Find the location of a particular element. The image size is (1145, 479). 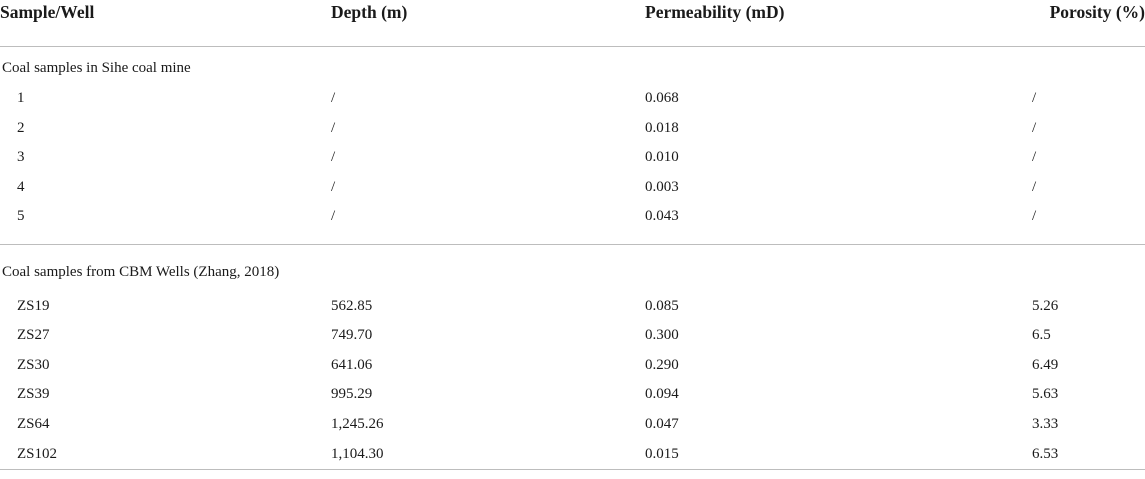

cell-permeability: 0.068 is located at coordinates (662, 98).